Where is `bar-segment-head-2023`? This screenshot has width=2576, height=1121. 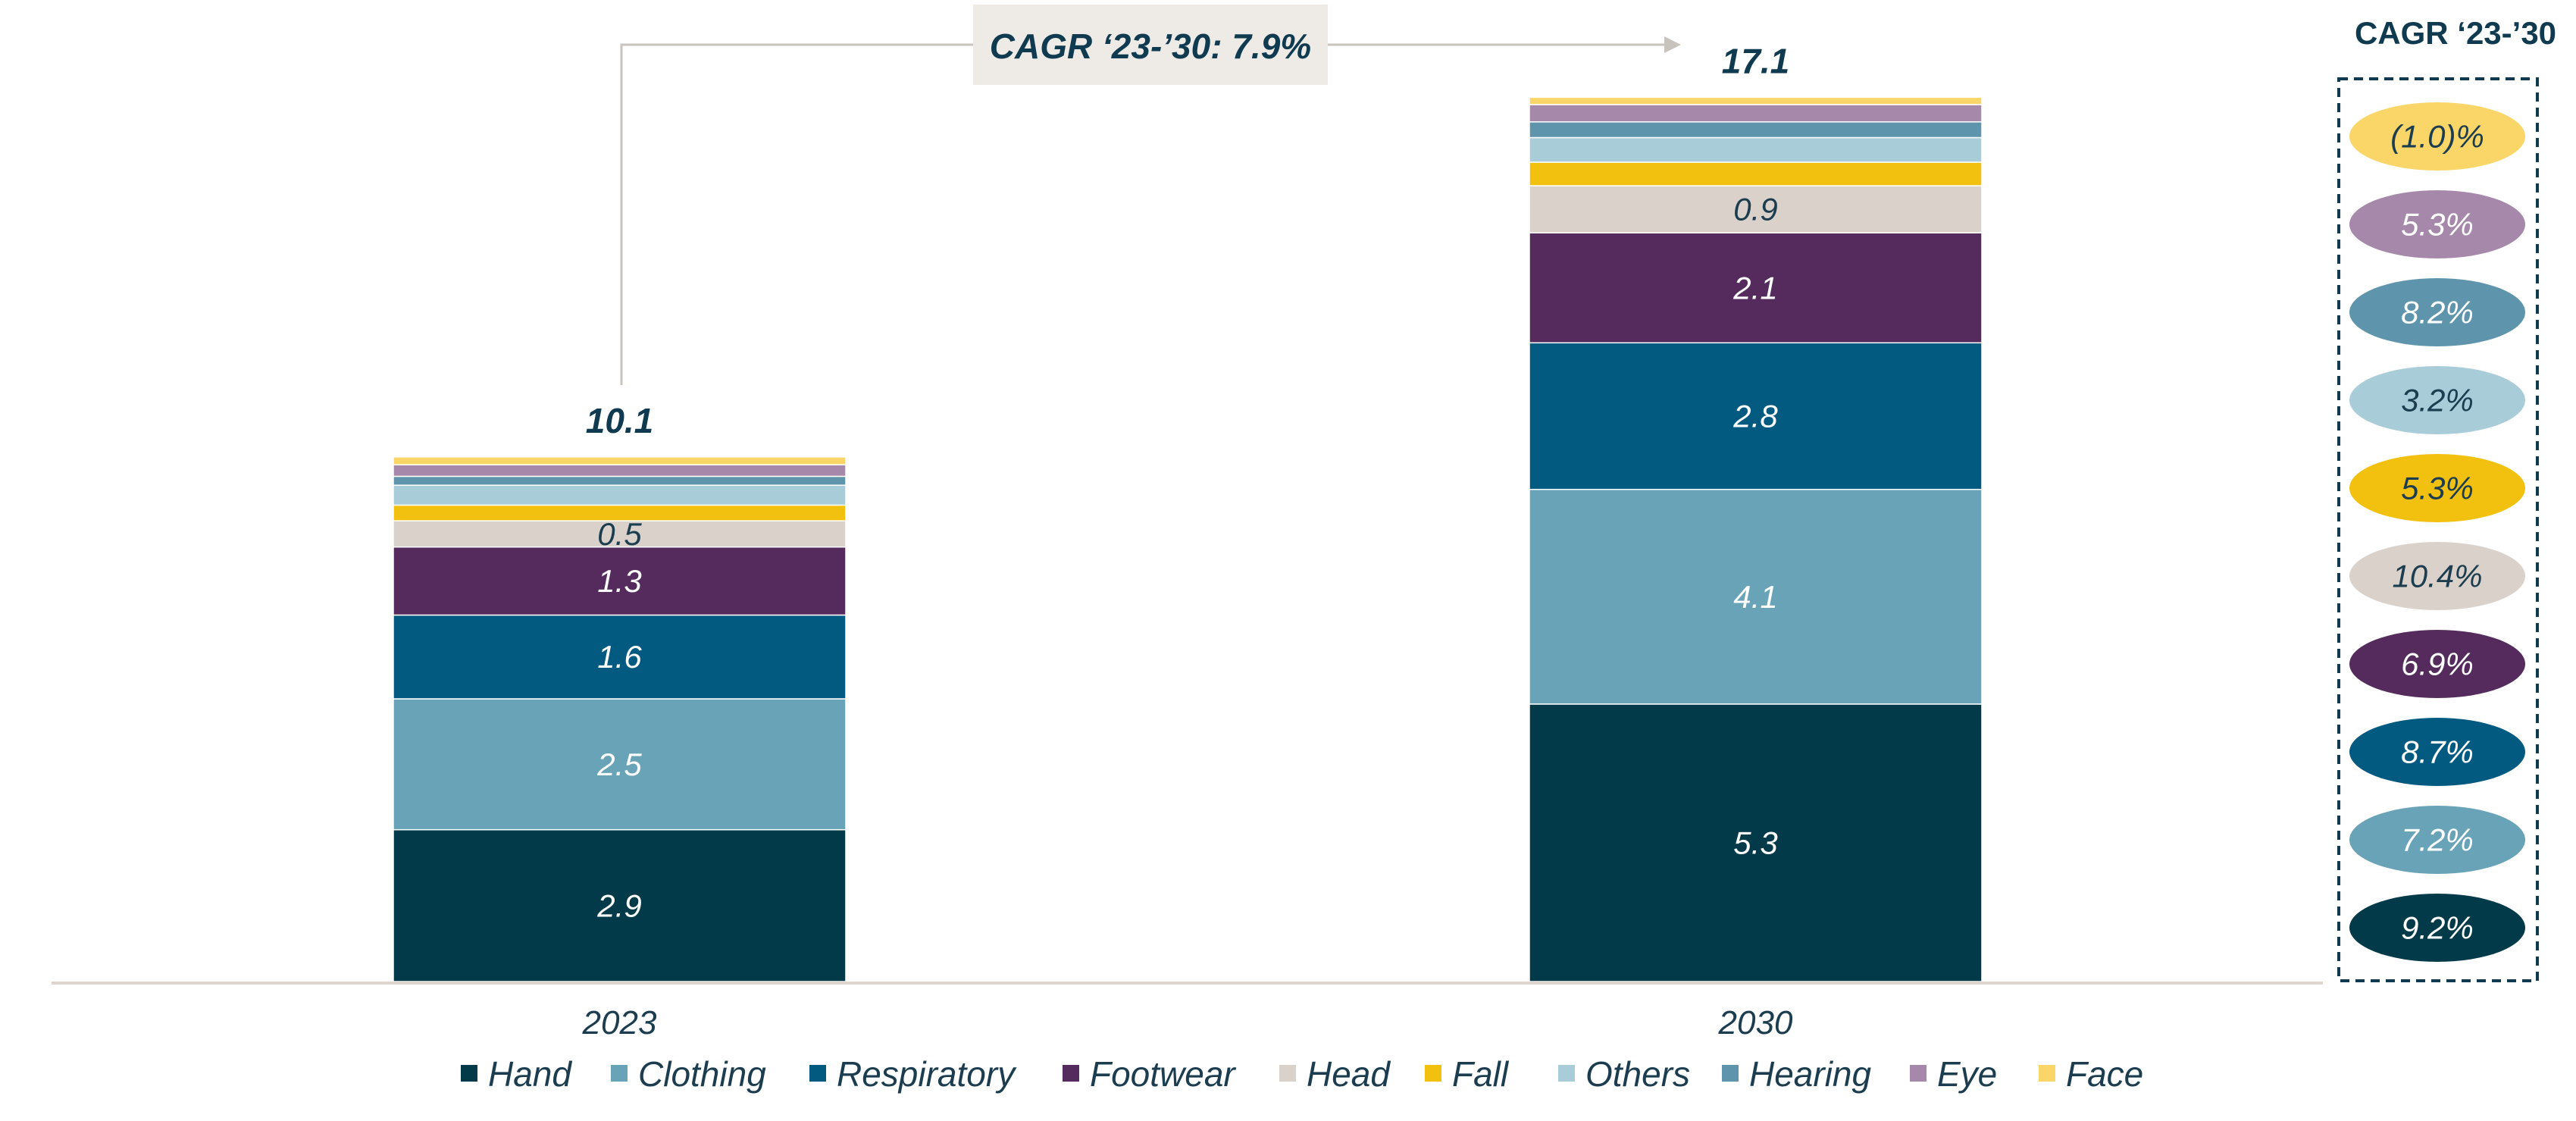
bar-segment-head-2023 is located at coordinates (620, 534).